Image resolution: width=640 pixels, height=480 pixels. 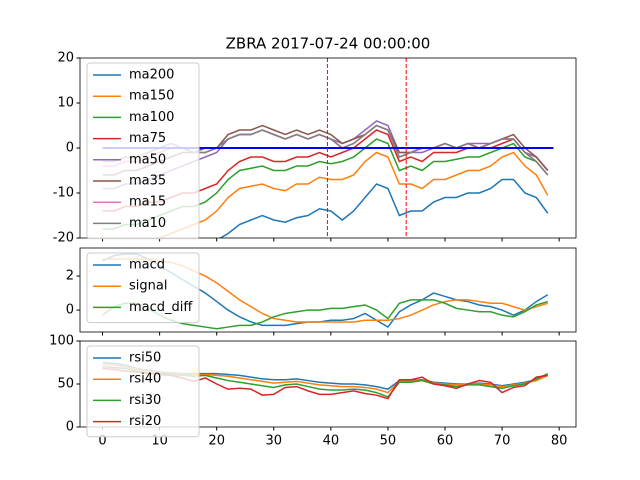 I want to click on x-tick-label: 50, so click(x=388, y=441).